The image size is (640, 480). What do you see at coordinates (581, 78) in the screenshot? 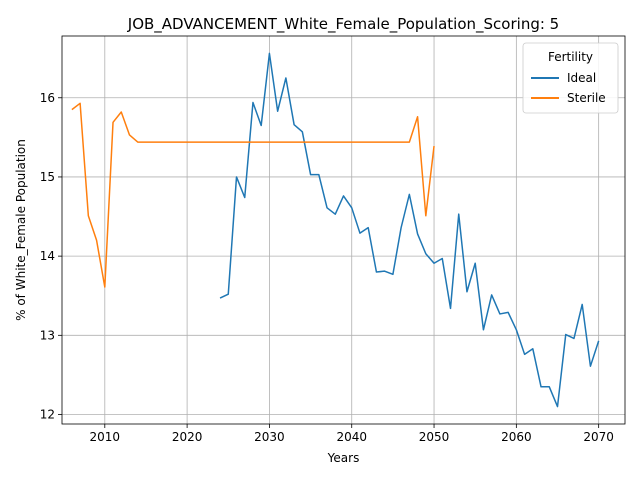
I see `legend-label-ideal: Ideal` at bounding box center [581, 78].